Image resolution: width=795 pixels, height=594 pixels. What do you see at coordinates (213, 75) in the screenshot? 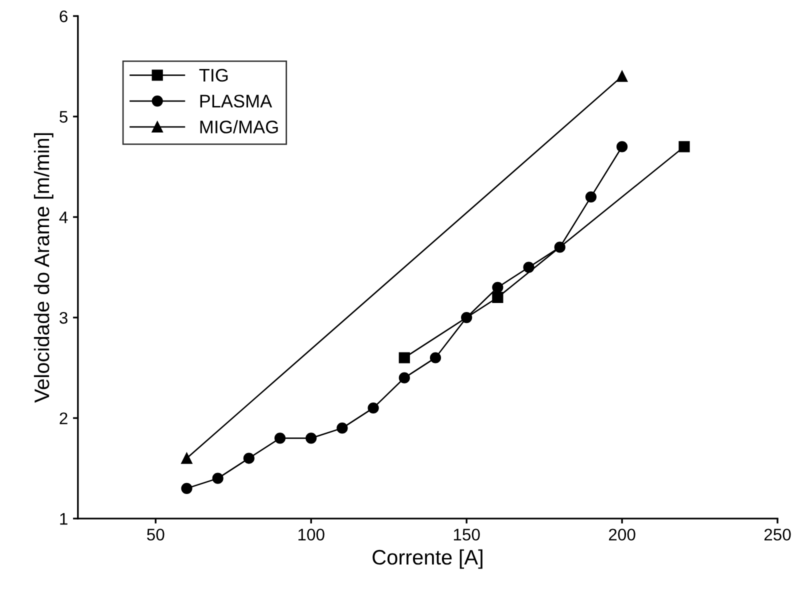
I see `legend-label: TIG` at bounding box center [213, 75].